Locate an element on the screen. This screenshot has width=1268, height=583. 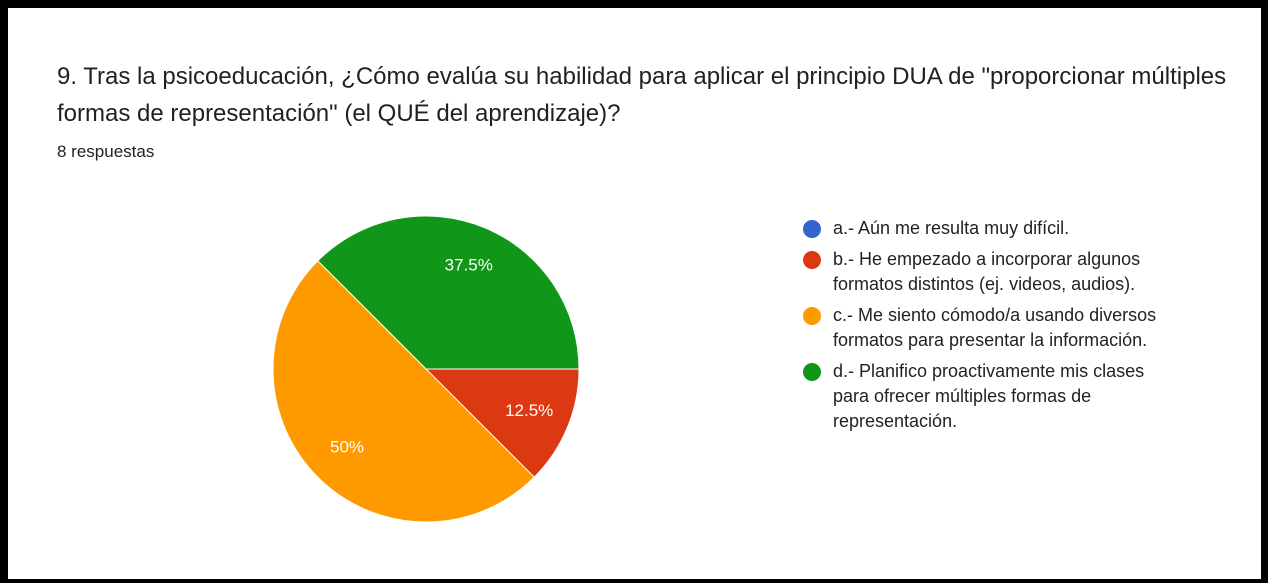
slice-label: 37.5% is located at coordinates (469, 264).